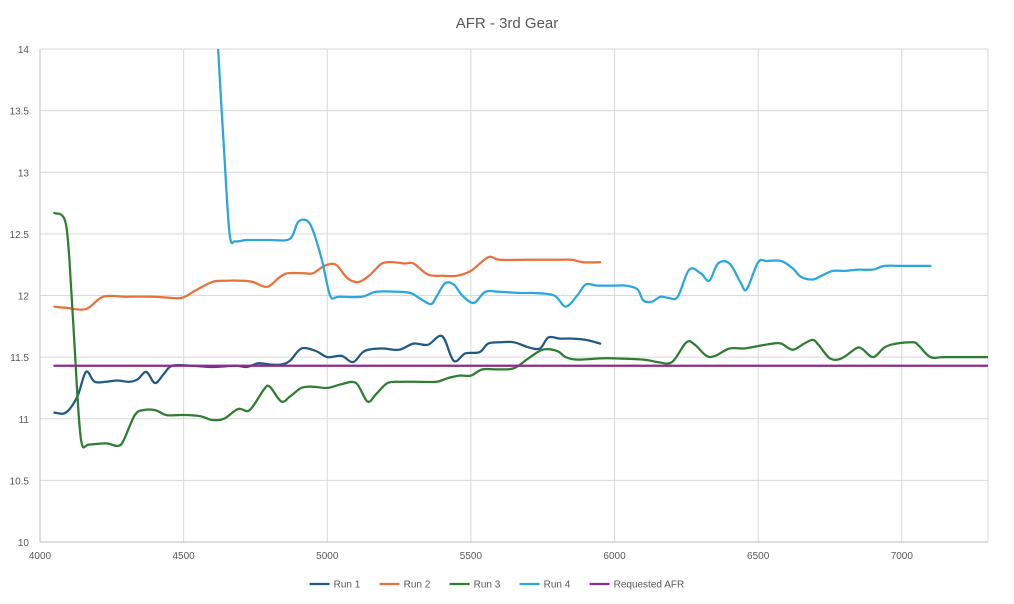 The width and height of the screenshot is (1014, 604). What do you see at coordinates (557, 585) in the screenshot?
I see `legend-label-run-4: Run 4` at bounding box center [557, 585].